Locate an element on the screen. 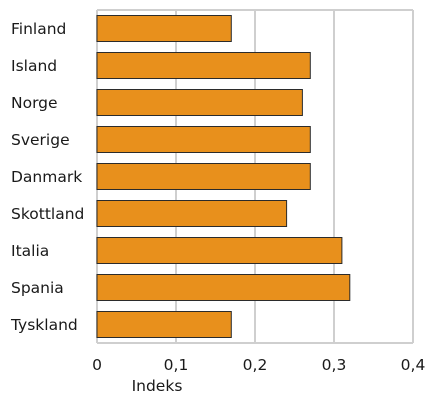  bar-norge is located at coordinates (199, 102).